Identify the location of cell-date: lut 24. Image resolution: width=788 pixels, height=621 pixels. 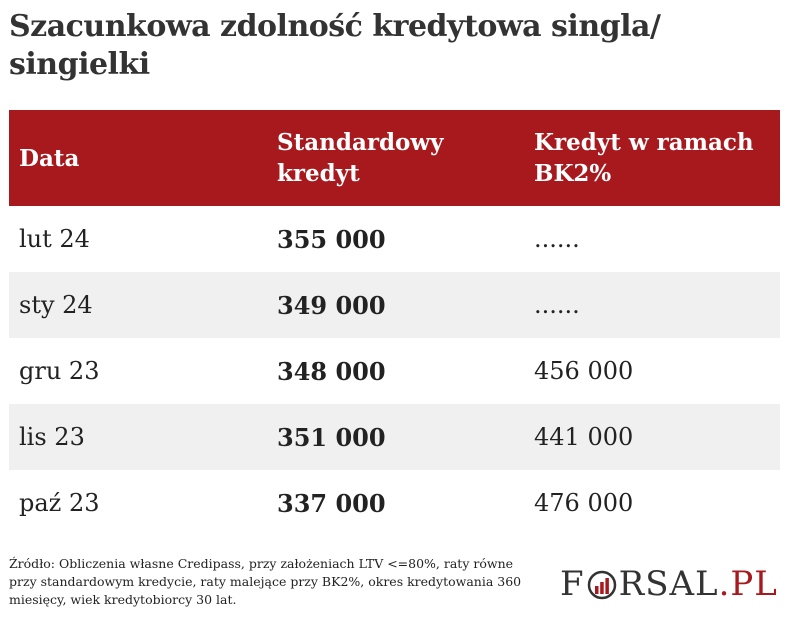
(54, 239).